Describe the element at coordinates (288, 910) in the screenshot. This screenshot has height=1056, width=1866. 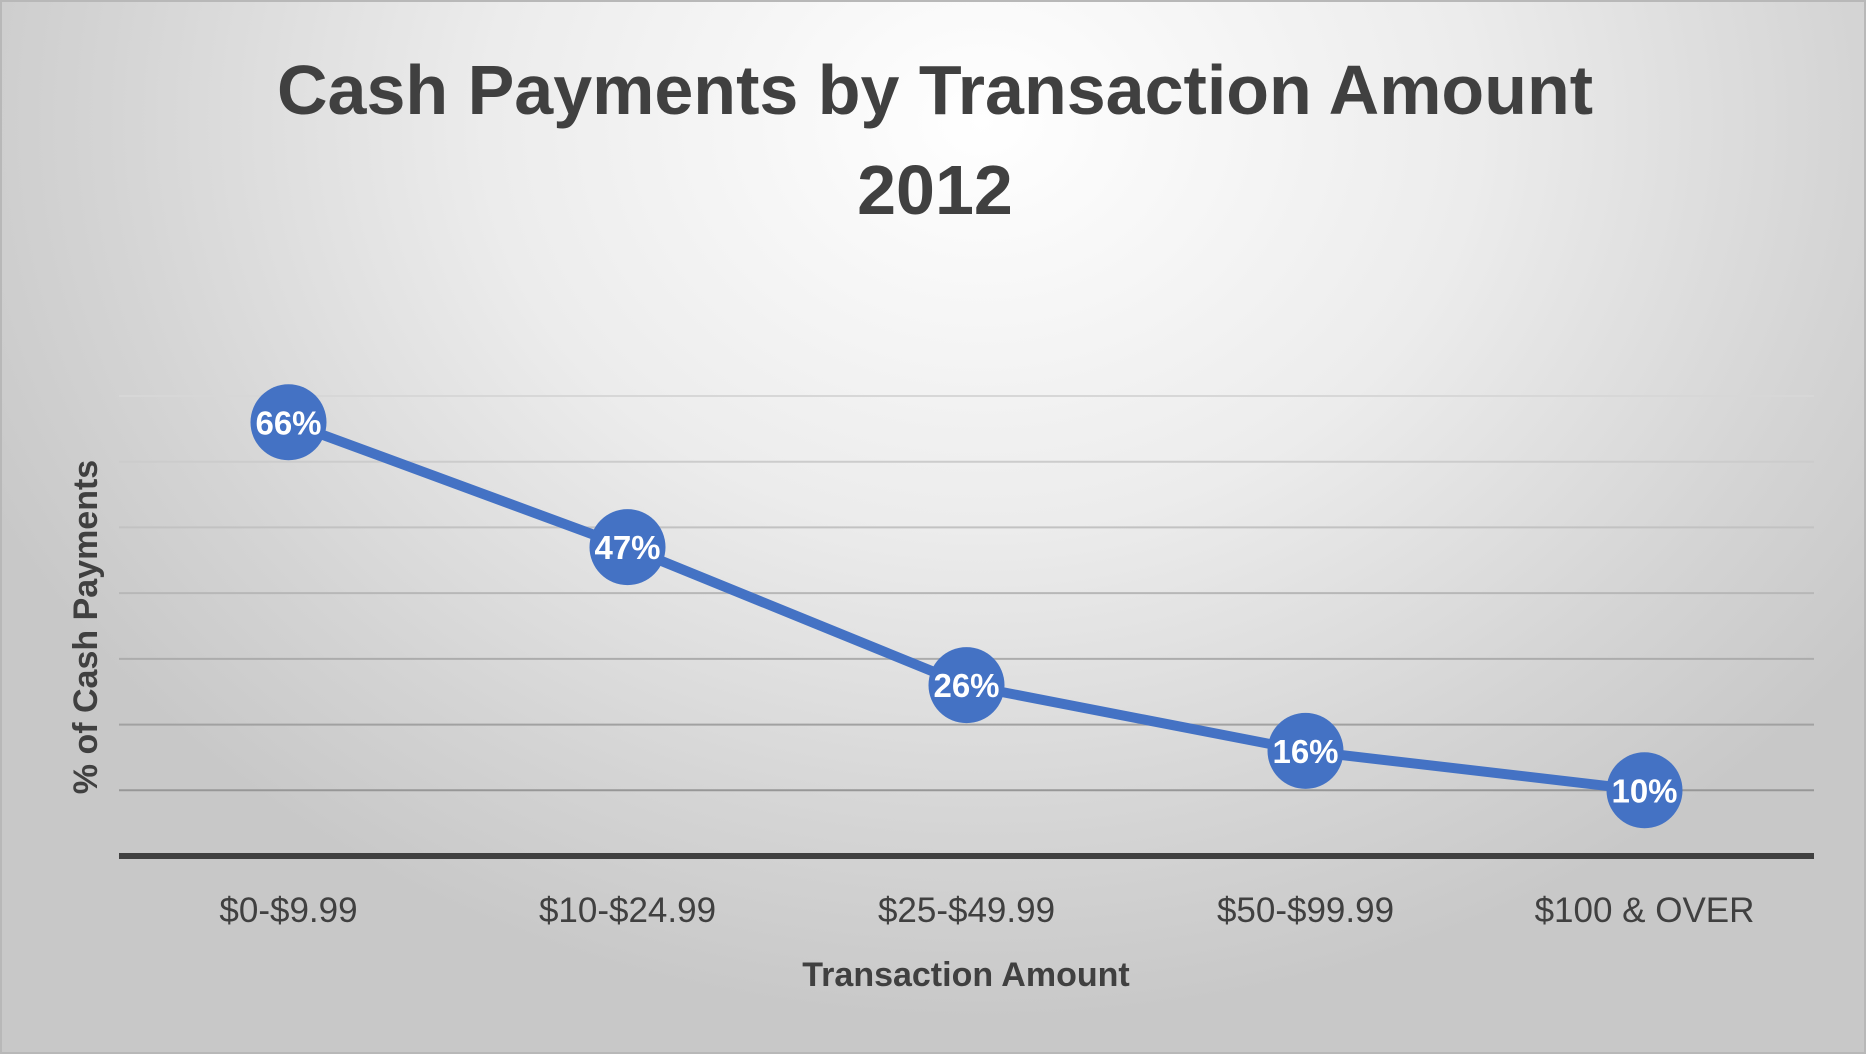
I see `x-tick-label: $0-$9.99` at that location.